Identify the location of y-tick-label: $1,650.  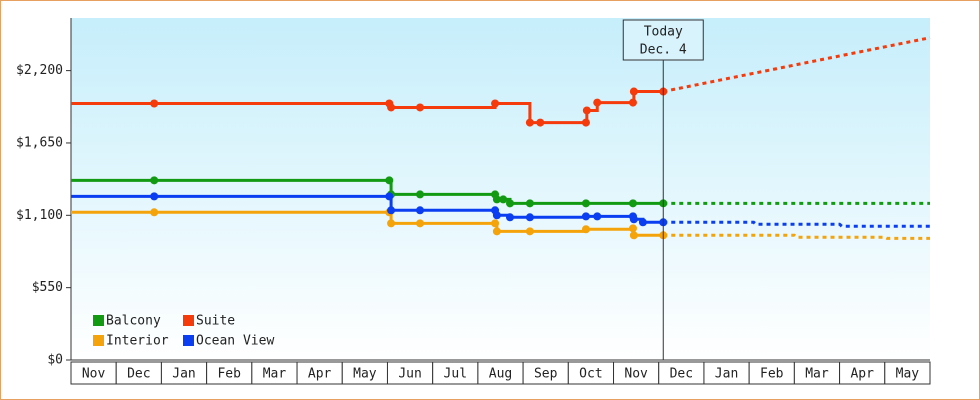
(39, 142).